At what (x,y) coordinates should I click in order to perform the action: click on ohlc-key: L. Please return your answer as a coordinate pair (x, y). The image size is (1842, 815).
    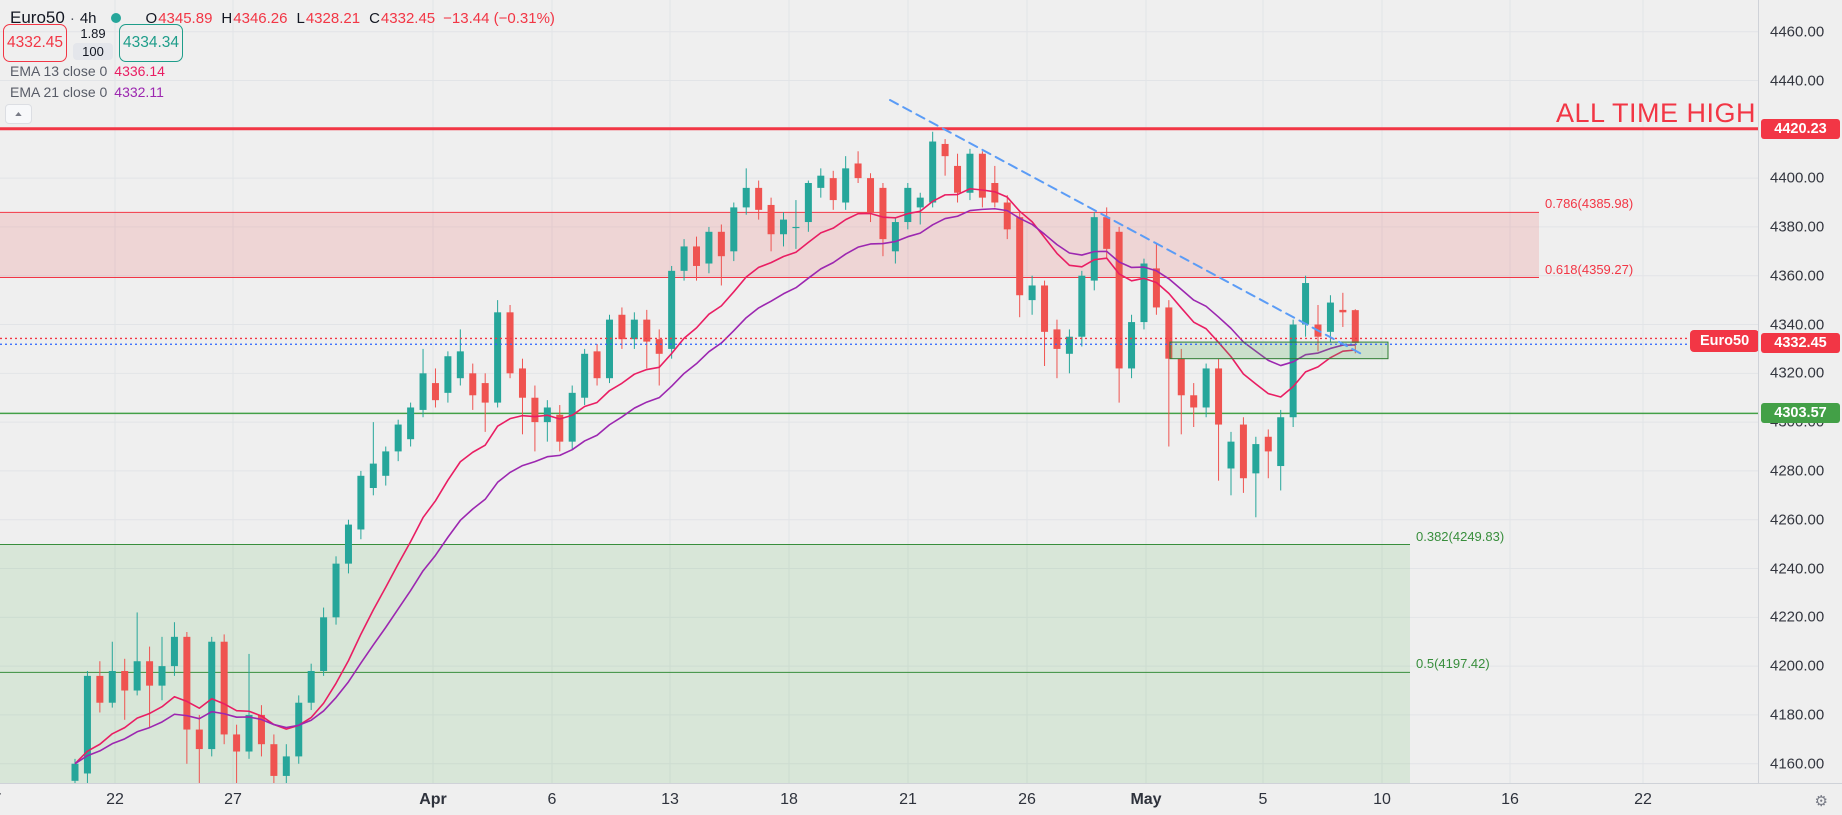
    Looking at the image, I should click on (300, 18).